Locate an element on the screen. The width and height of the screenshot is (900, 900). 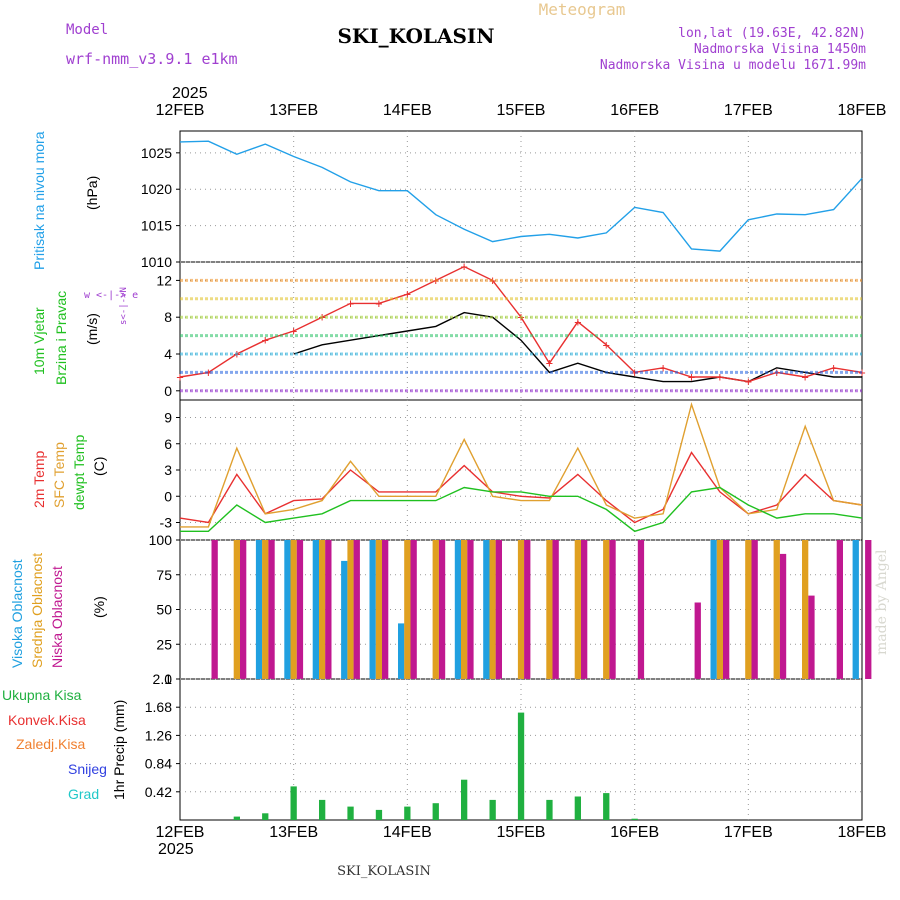
temp-ytick-label: 9 is located at coordinates (168, 418).